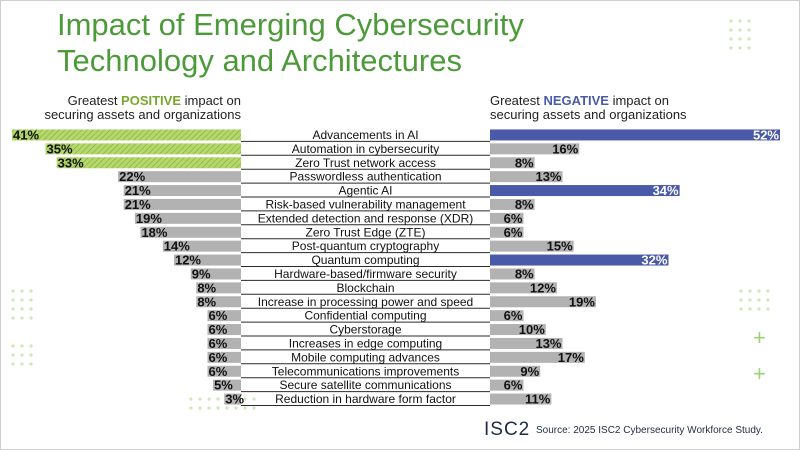 This screenshot has width=800, height=450. Describe the element at coordinates (60, 148) in the screenshot. I see `positive-value-label: 35%` at that location.